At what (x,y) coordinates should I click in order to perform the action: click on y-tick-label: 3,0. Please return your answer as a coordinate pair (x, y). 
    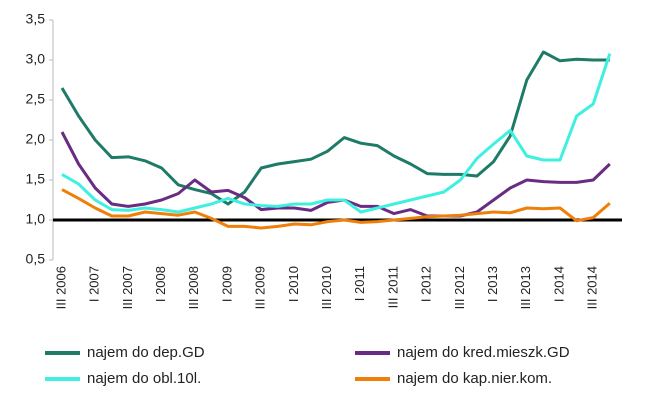
    Looking at the image, I should click on (36, 59).